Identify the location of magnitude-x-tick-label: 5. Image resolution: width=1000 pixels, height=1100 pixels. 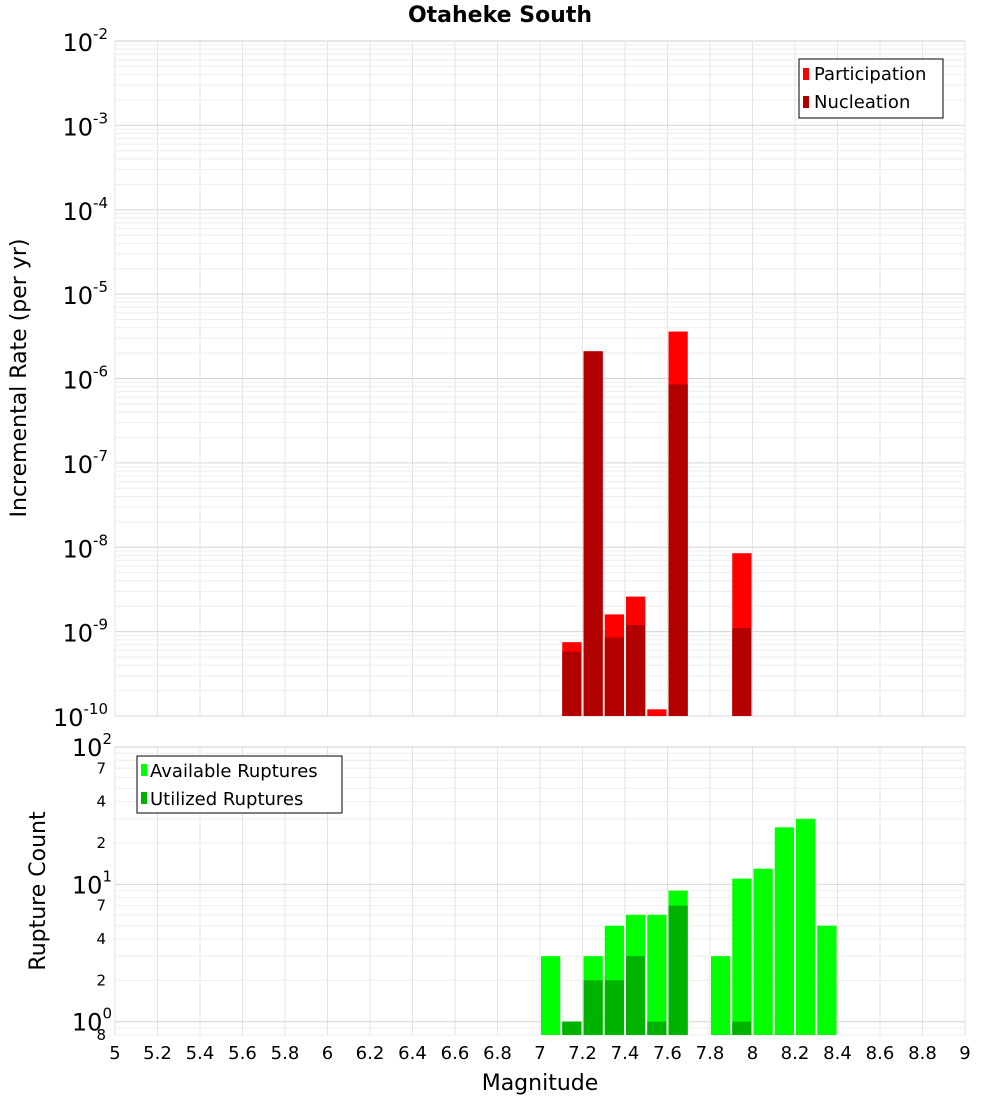
(114, 1053).